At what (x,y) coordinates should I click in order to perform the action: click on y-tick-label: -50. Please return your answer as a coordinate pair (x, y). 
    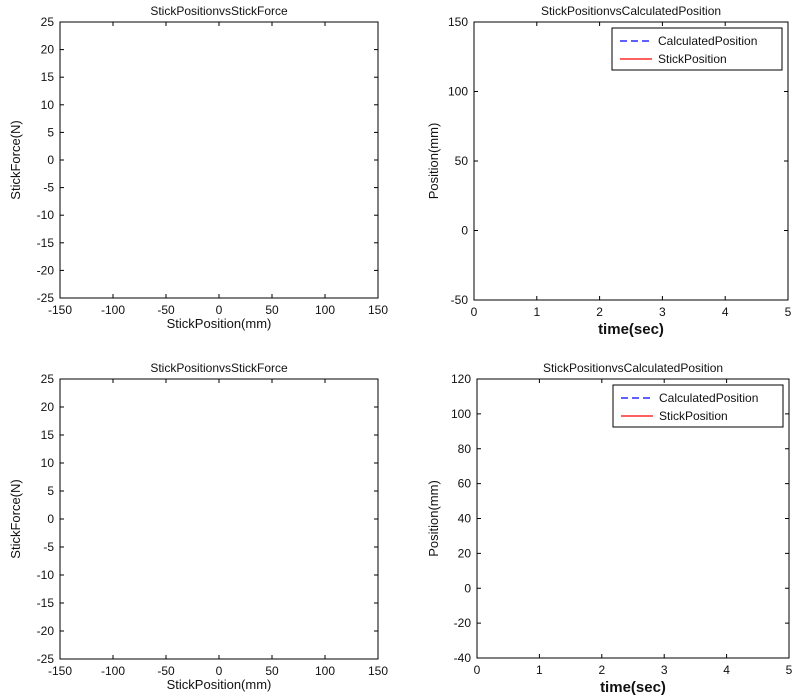
    Looking at the image, I should click on (460, 300).